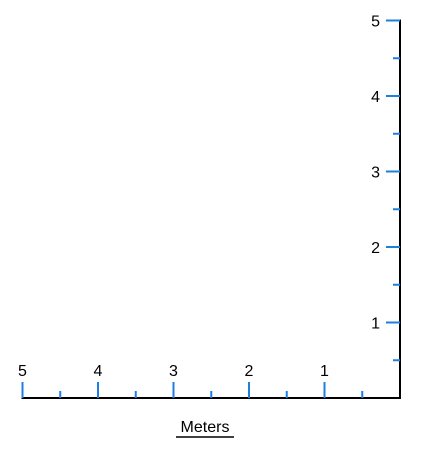  I want to click on unit-label: Meters, so click(205, 427).